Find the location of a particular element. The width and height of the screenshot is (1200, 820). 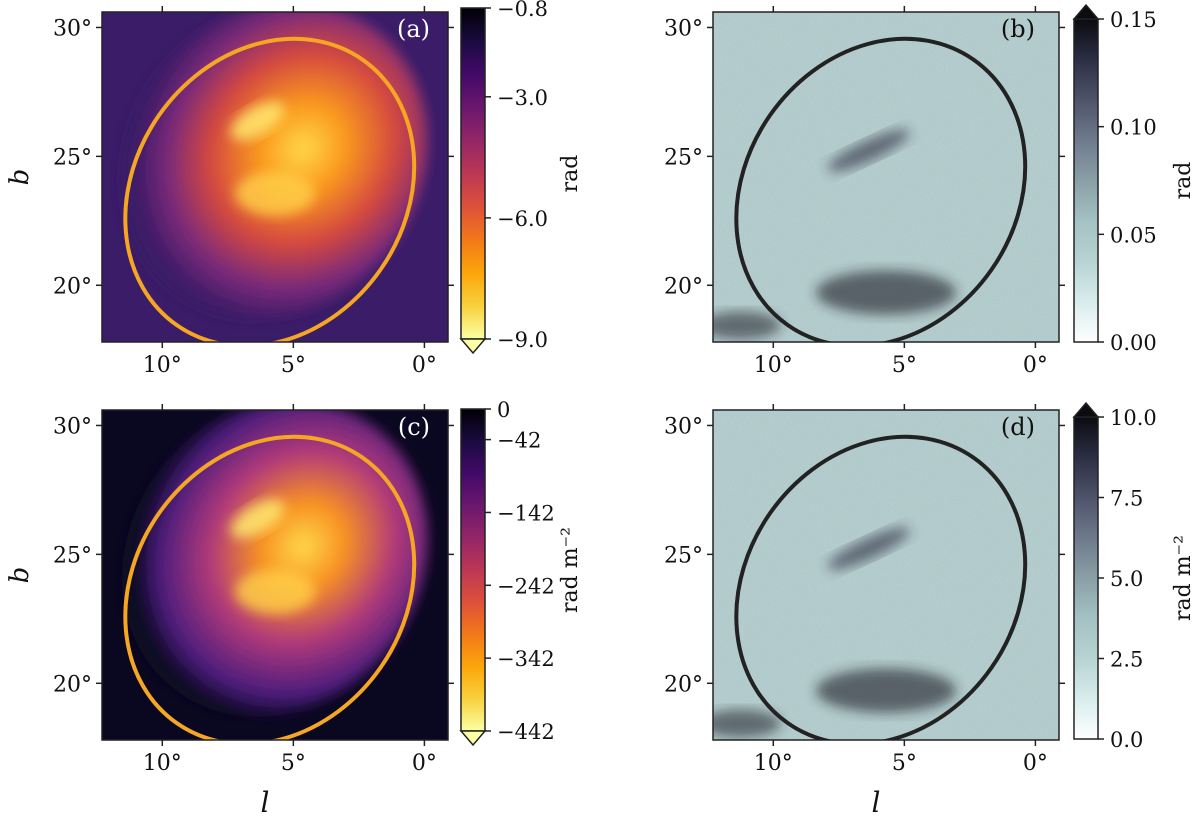

colorbar-tick-label: −342 is located at coordinates (526, 659).